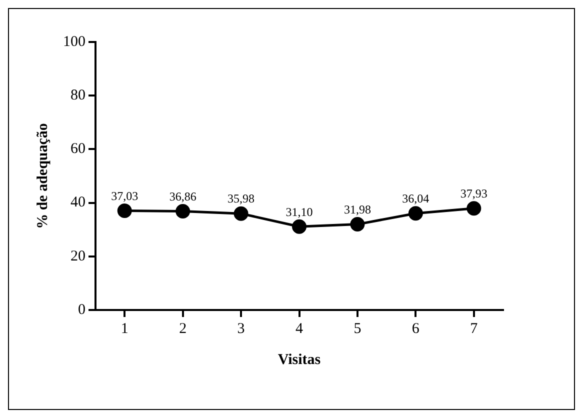 This screenshot has width=583, height=418. Describe the element at coordinates (42, 176) in the screenshot. I see `y-axis-title: % de adequação` at that location.